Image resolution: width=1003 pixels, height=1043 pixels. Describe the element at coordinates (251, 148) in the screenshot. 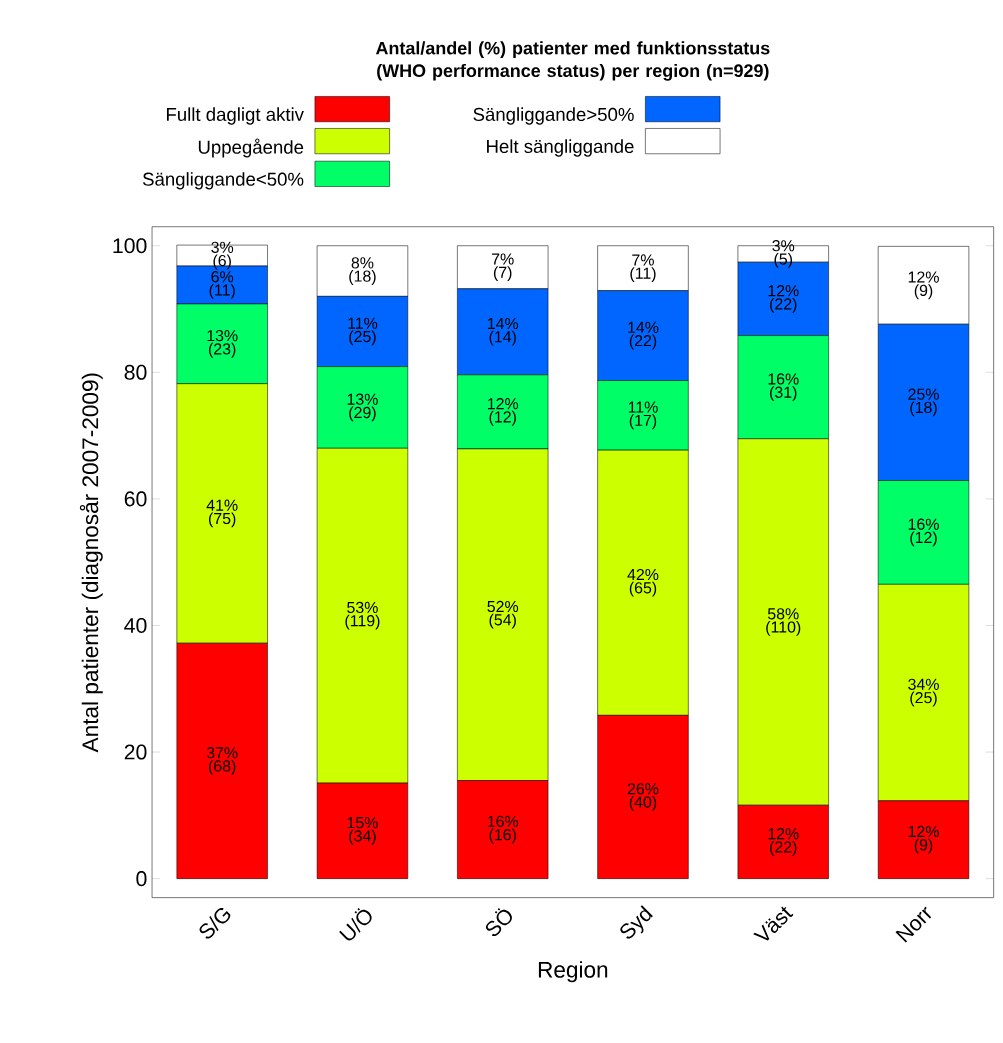

I see `legend-label: Uppegående` at that location.